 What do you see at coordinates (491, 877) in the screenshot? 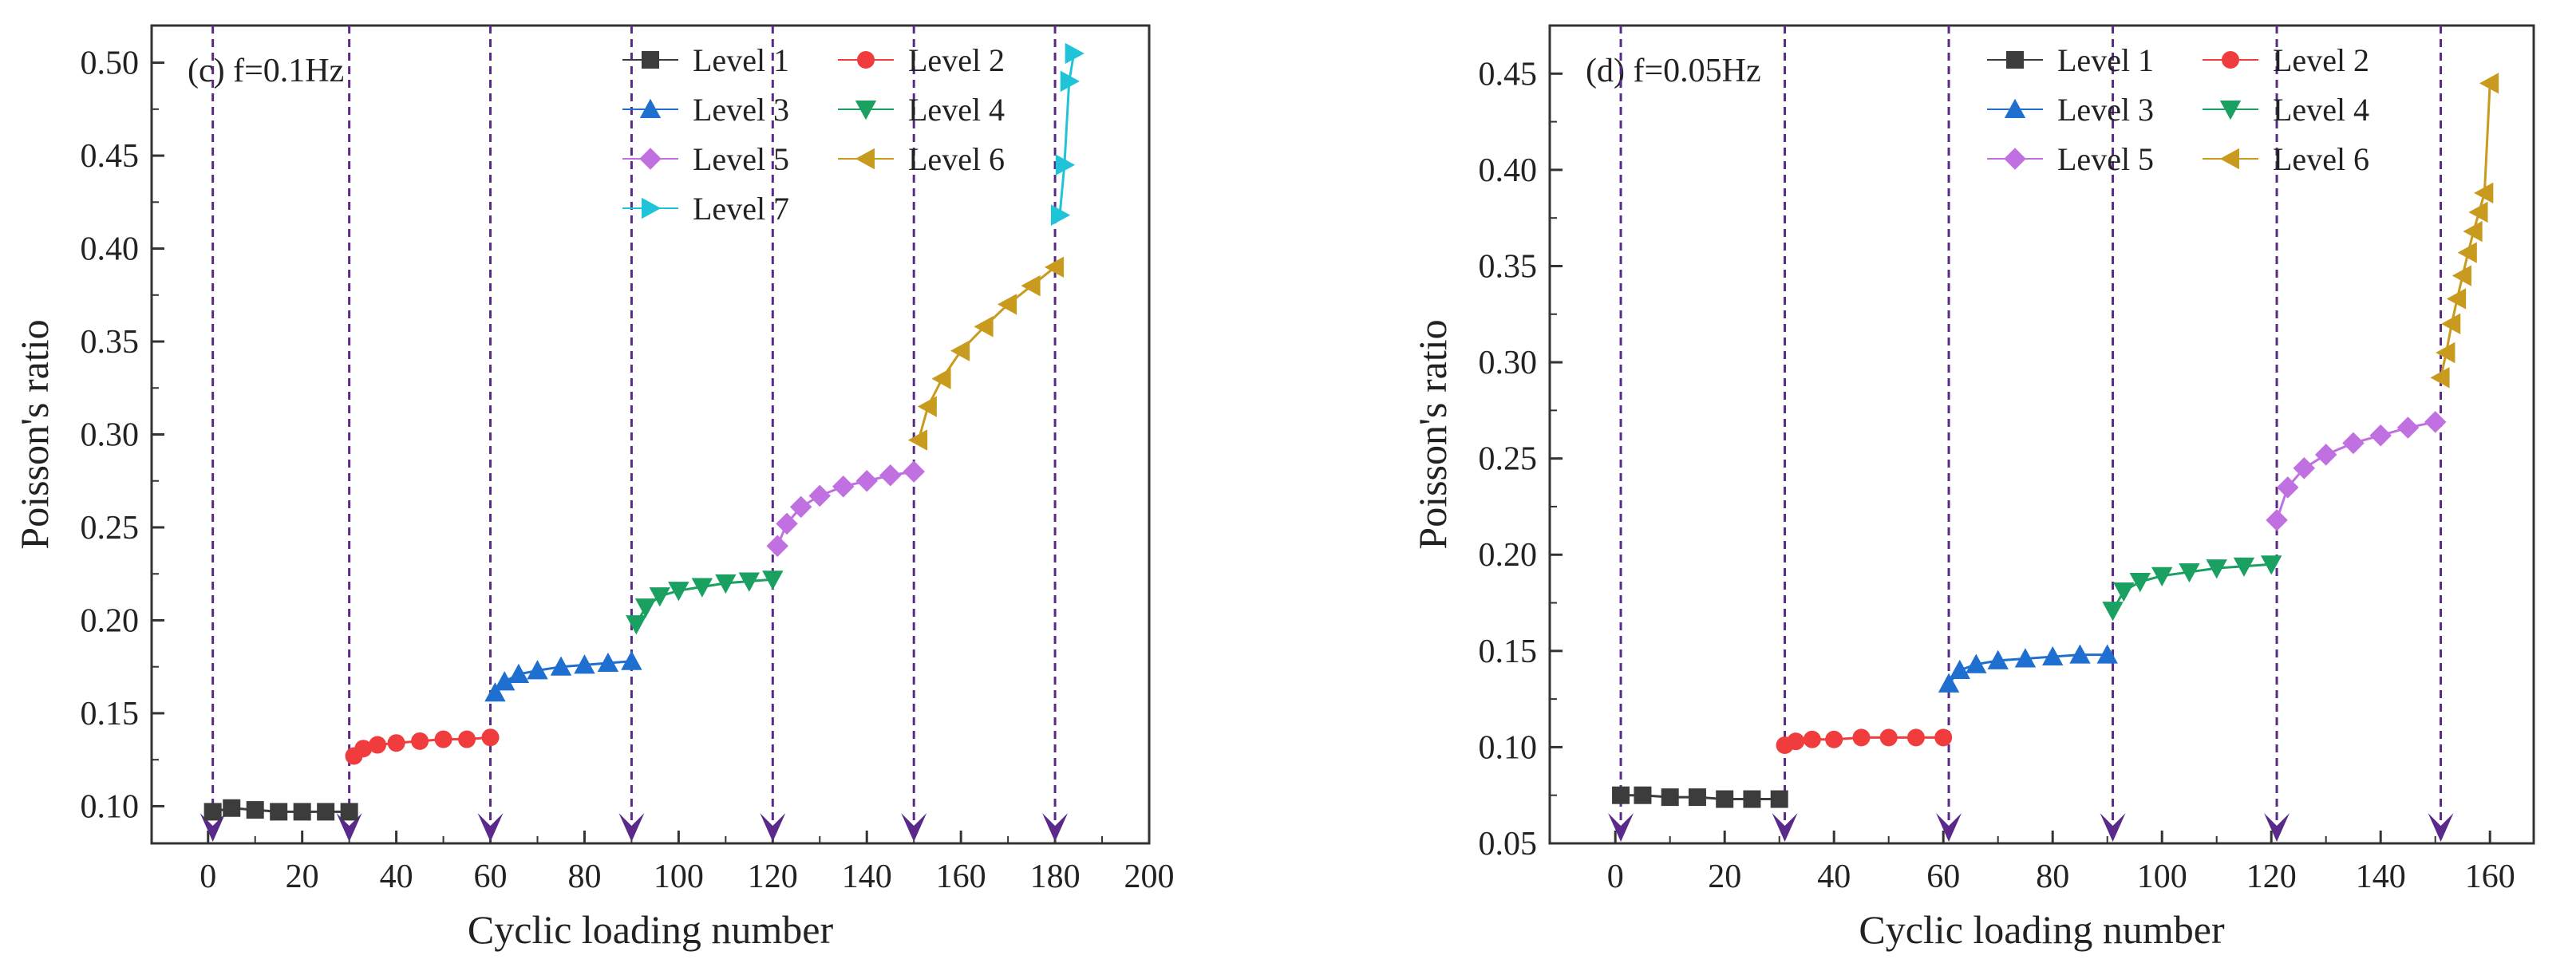
I see `x-tick-label: 60` at bounding box center [491, 877].